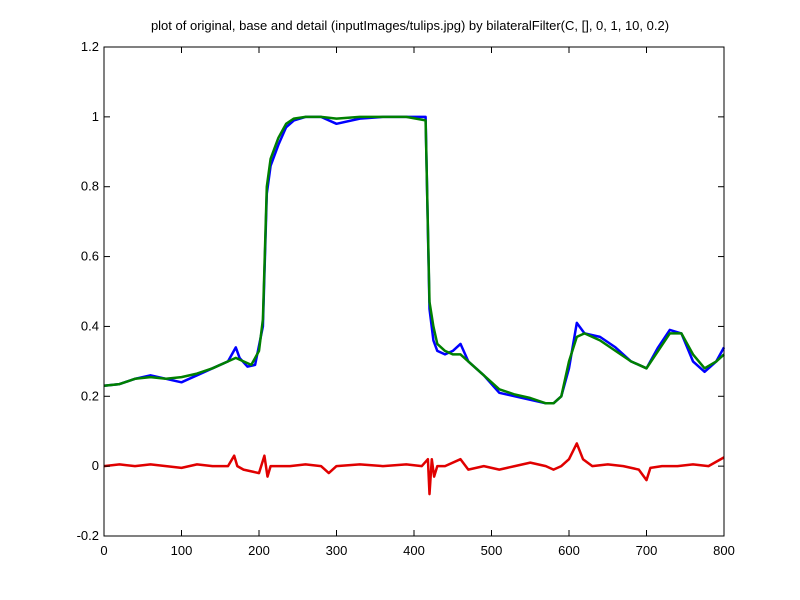 The width and height of the screenshot is (800, 600). I want to click on x-tick-label: 200, so click(259, 550).